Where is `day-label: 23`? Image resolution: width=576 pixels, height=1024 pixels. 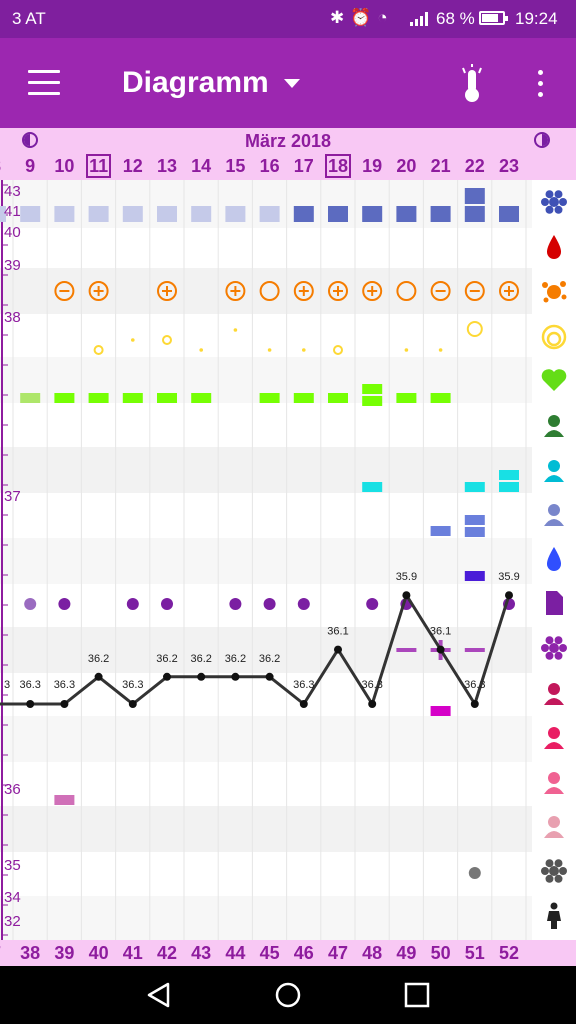
day-label: 23 is located at coordinates (509, 166).